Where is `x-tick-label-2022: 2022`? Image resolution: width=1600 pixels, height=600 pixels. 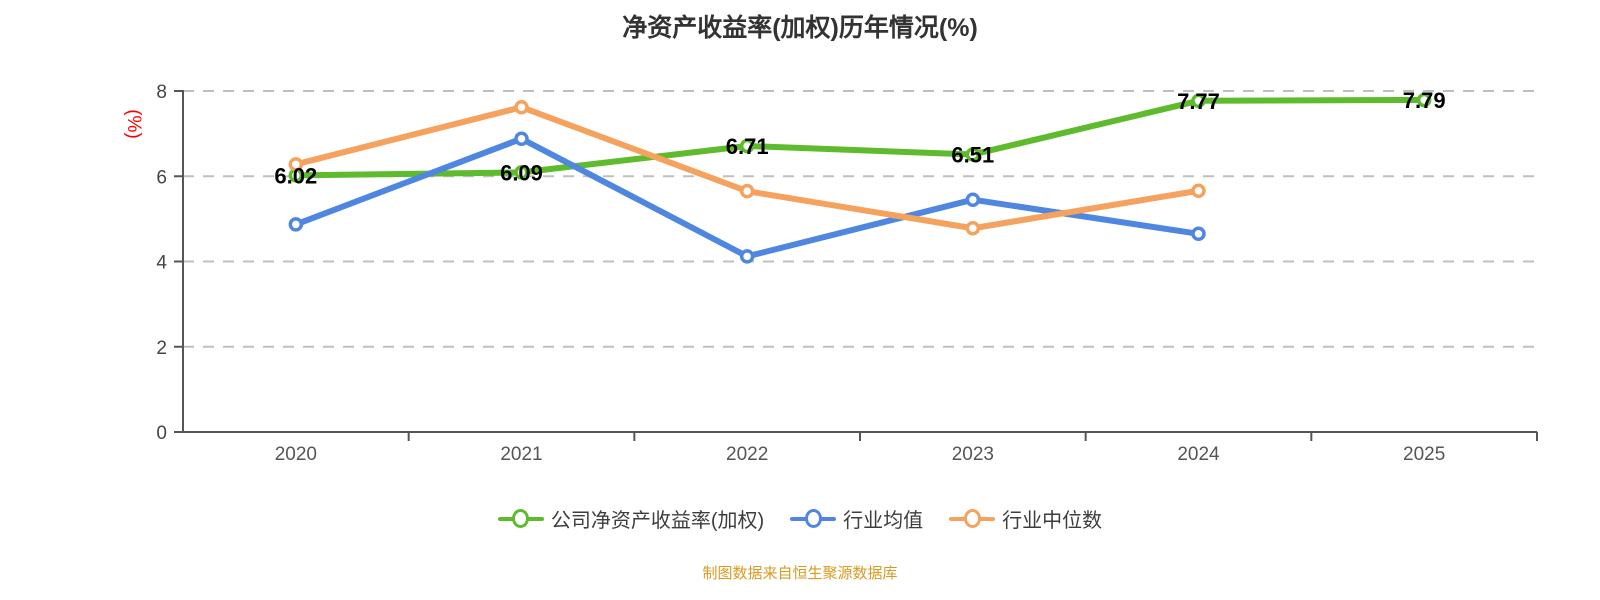 x-tick-label-2022: 2022 is located at coordinates (747, 454).